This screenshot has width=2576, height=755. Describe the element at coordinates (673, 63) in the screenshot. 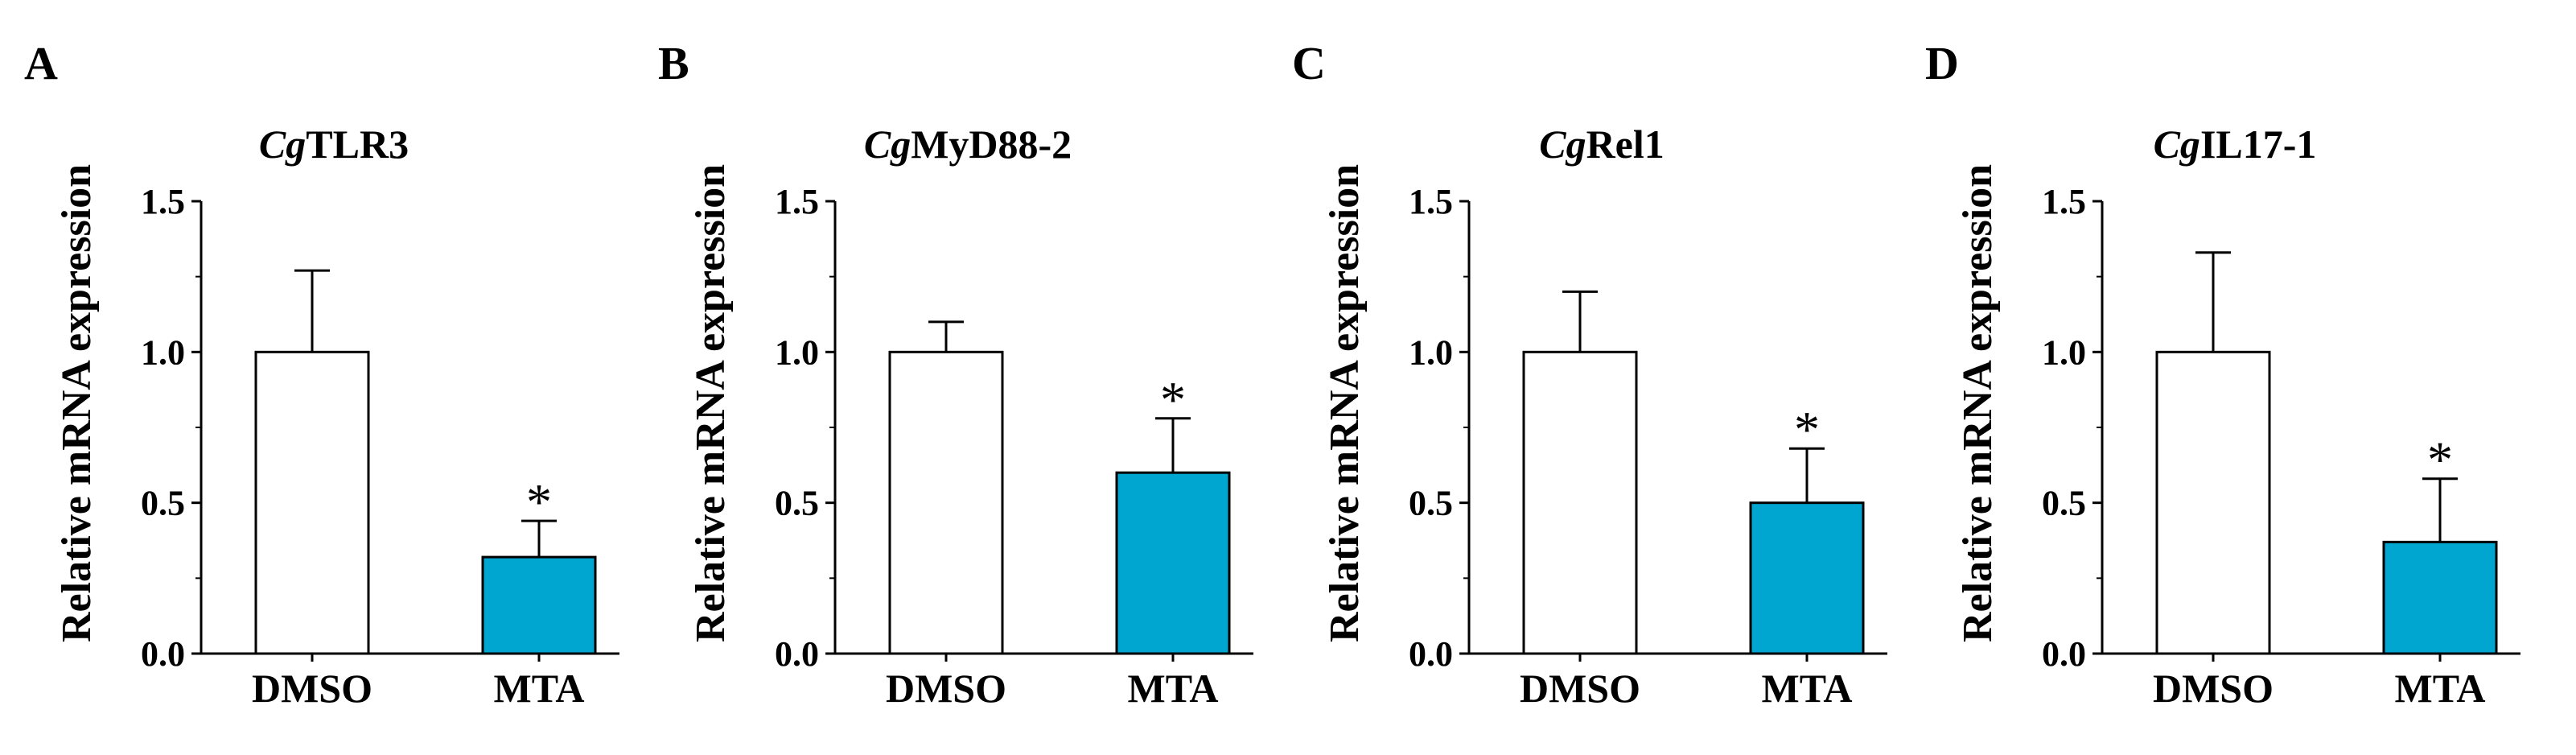

I see `panel-letter: B` at that location.